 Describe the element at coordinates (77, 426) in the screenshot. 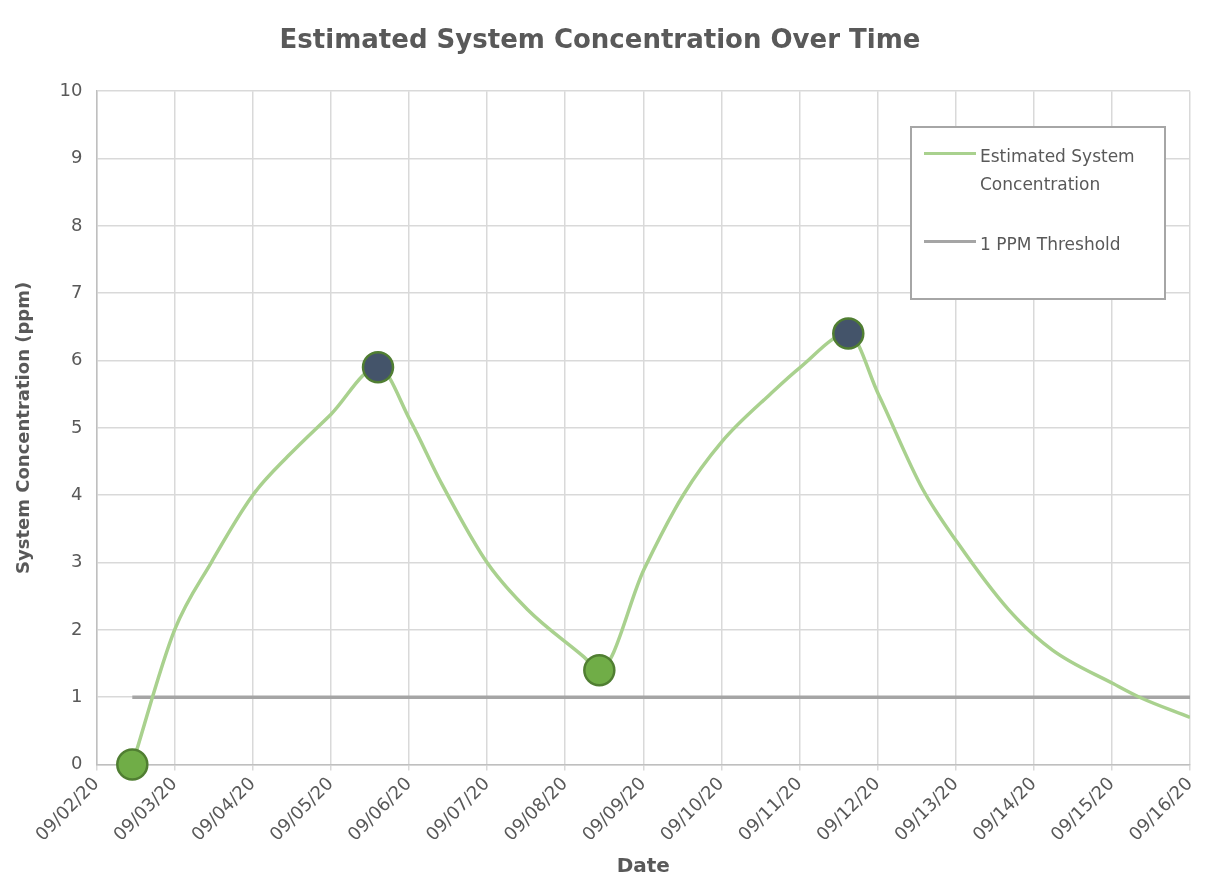

I see `y-tick-label: 5` at that location.